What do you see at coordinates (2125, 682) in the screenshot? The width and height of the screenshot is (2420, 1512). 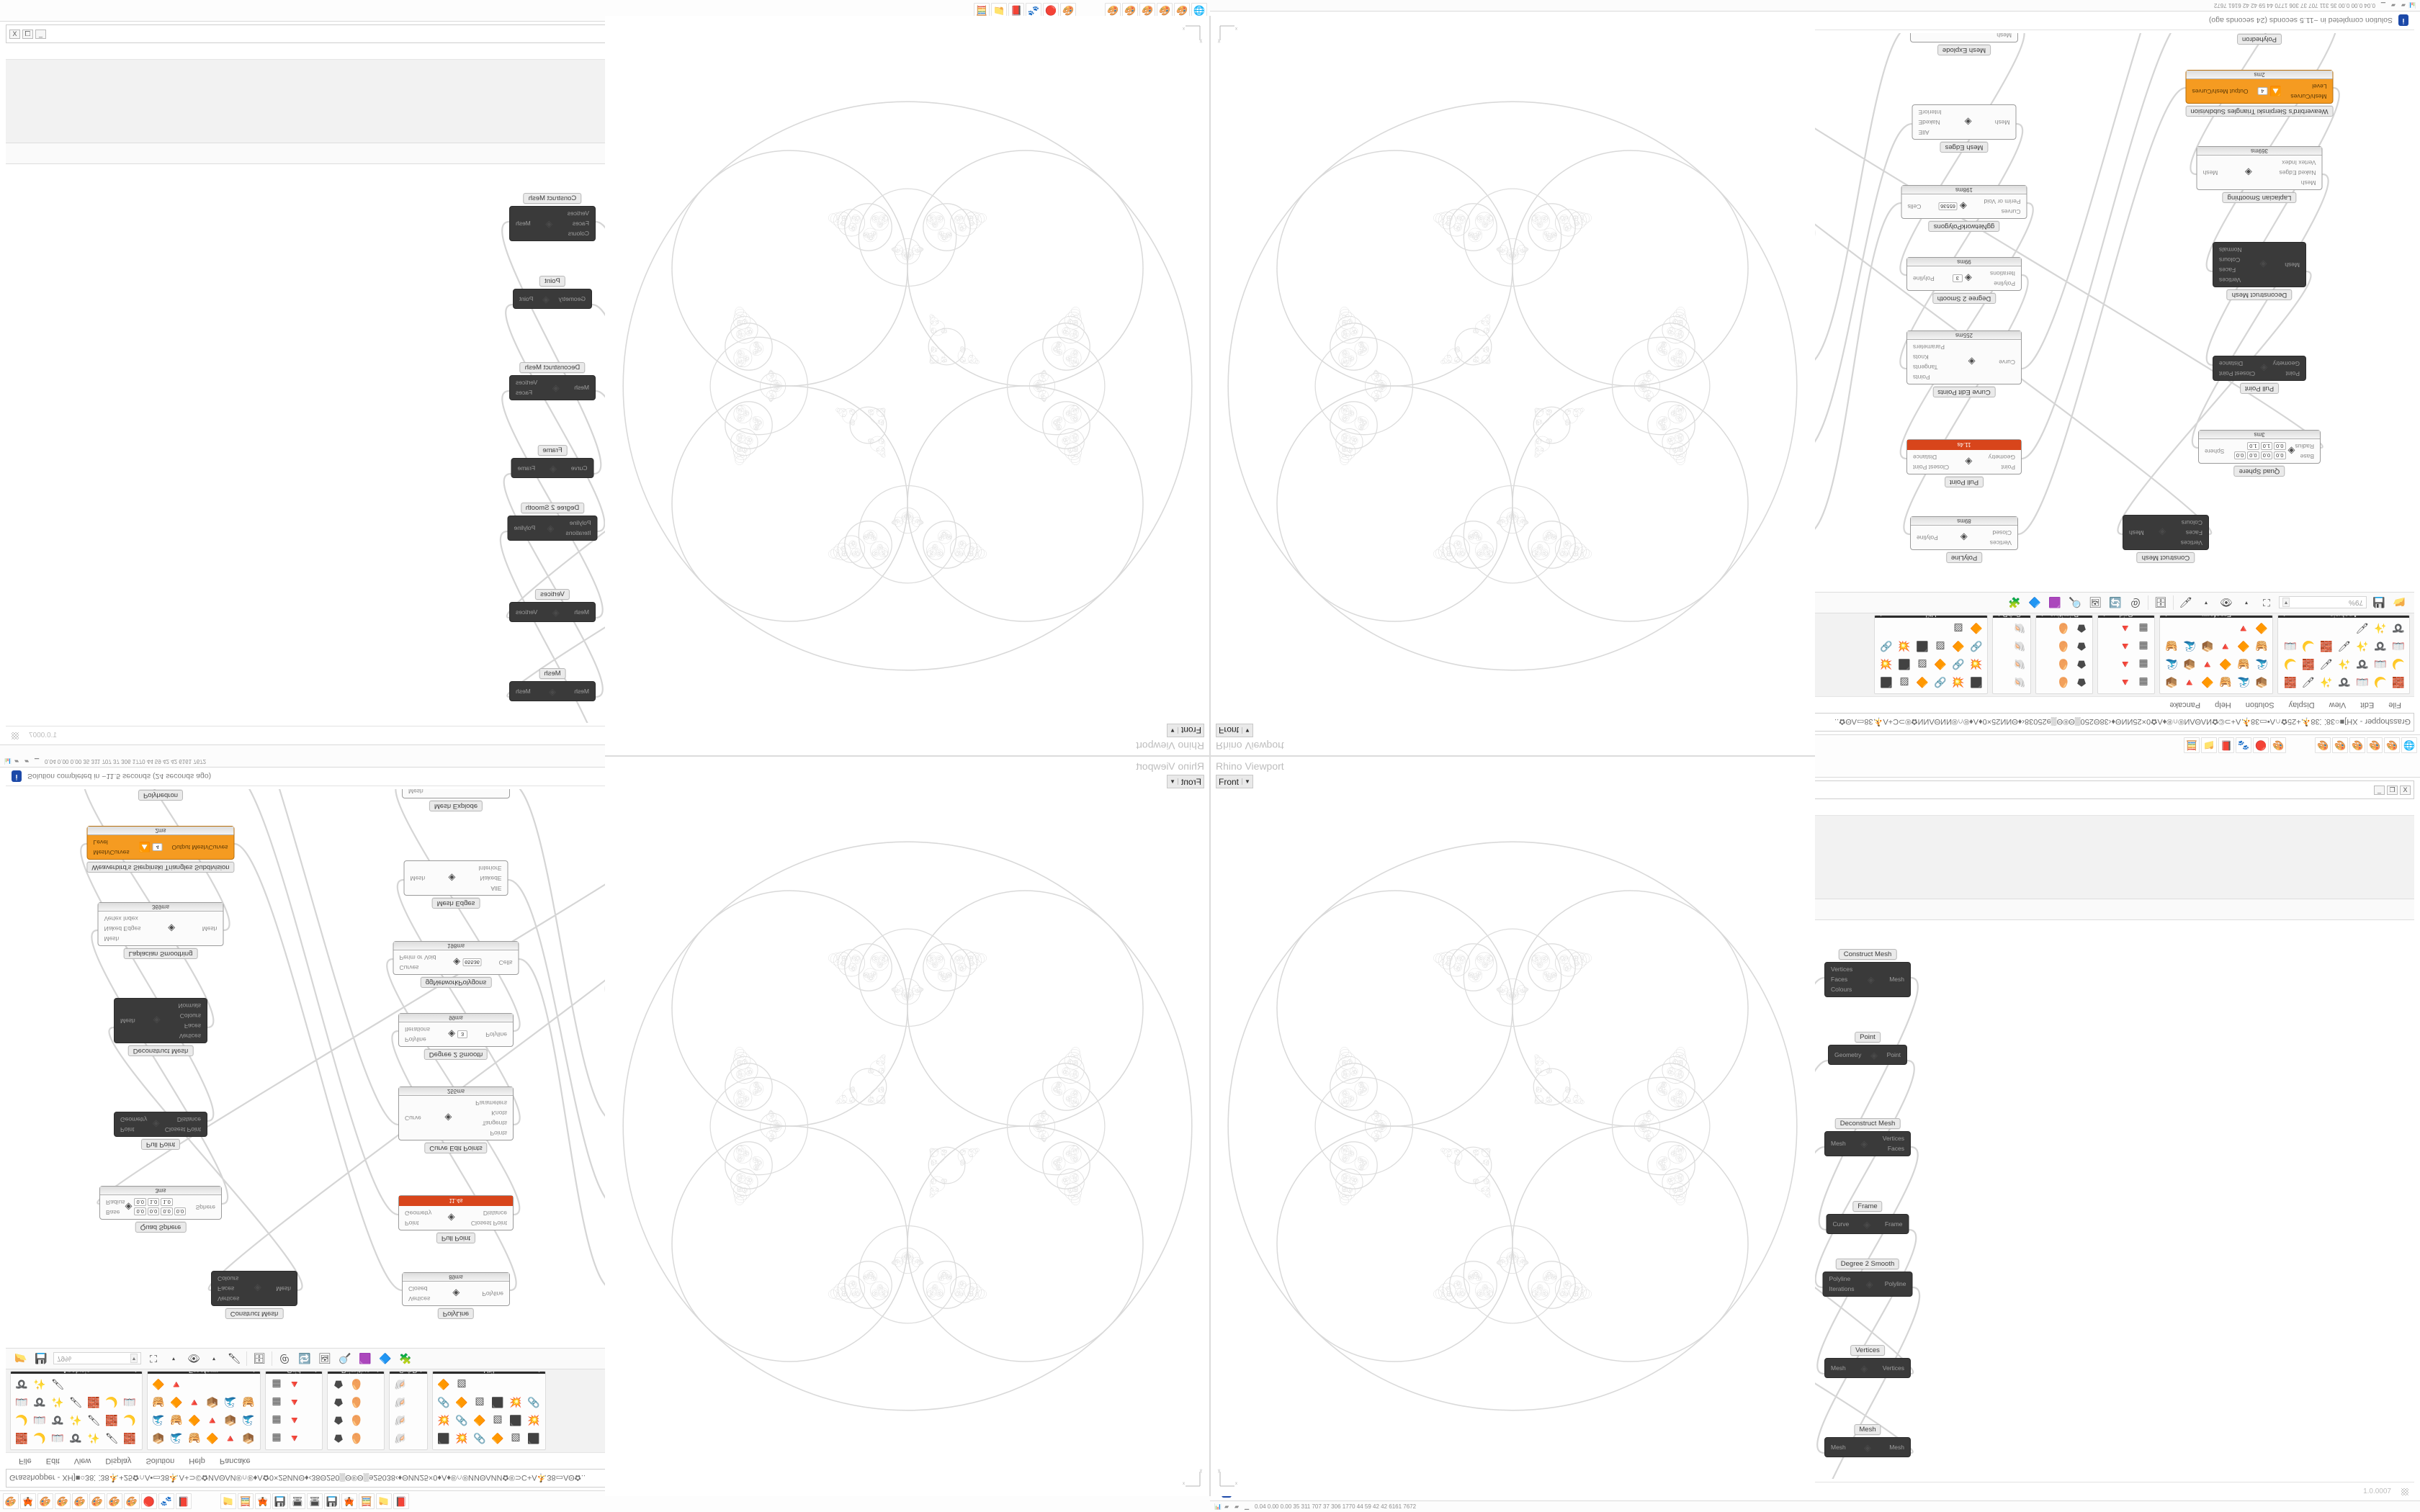 I see `grid-triangle-icon: 🔺` at bounding box center [2125, 682].